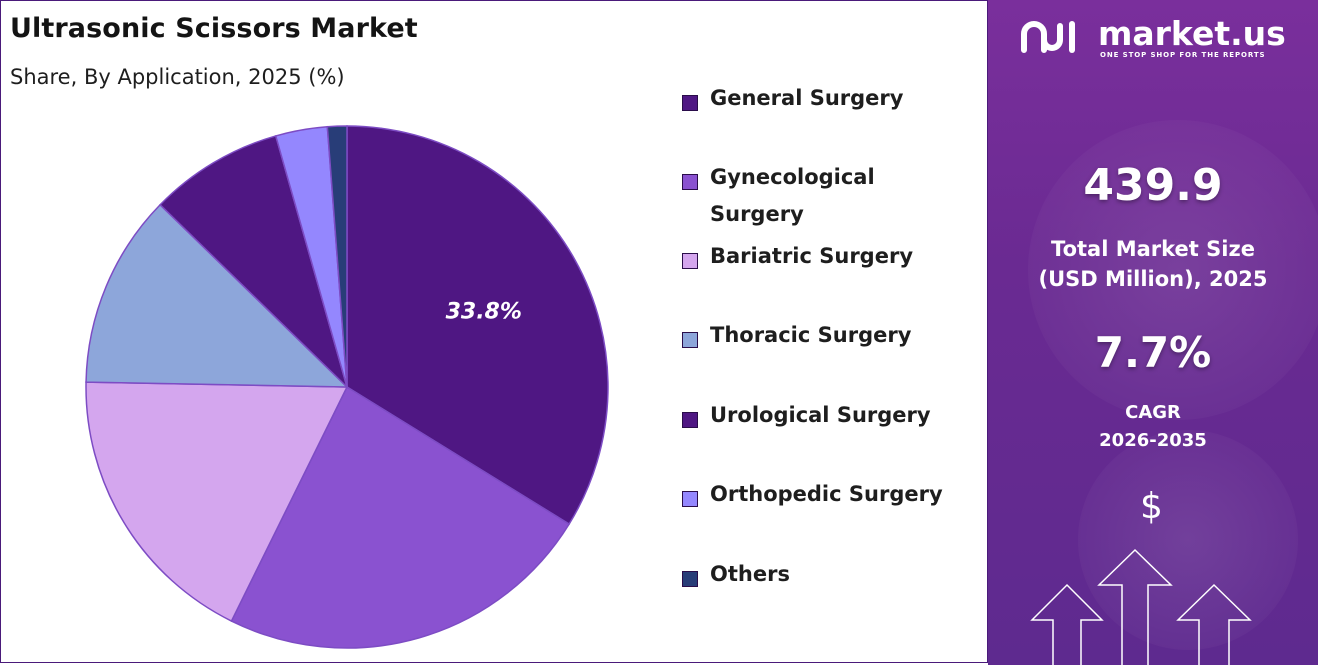 This screenshot has width=1318, height=665. What do you see at coordinates (1183, 55) in the screenshot?
I see `brand-tagline: ONE STOP SHOP FOR THE REPORTS` at bounding box center [1183, 55].